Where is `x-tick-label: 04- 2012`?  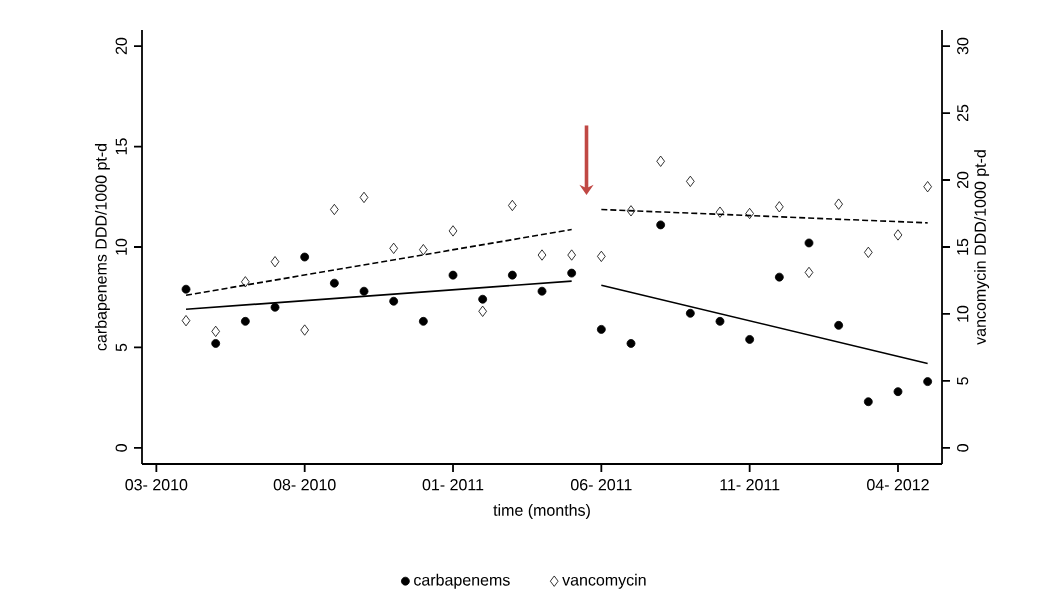
x-tick-label: 04- 2012 is located at coordinates (898, 485).